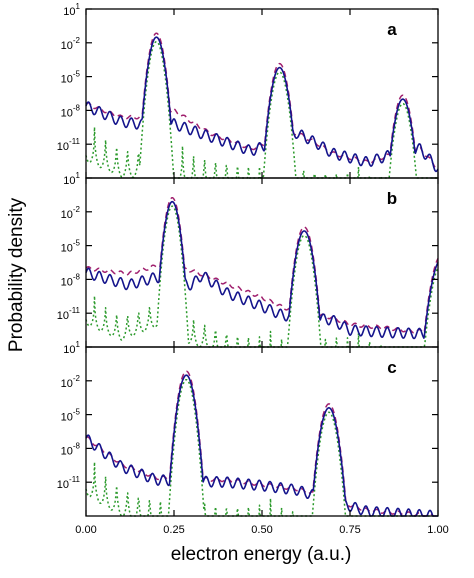  What do you see at coordinates (16, 274) in the screenshot?
I see `y-axis-title: Probability density` at bounding box center [16, 274].